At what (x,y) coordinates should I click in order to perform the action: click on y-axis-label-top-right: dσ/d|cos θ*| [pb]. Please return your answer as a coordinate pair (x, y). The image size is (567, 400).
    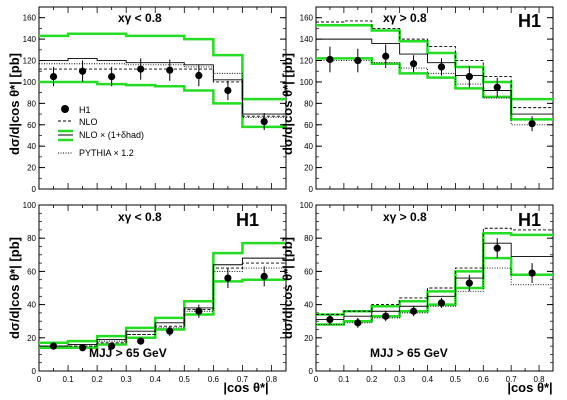
    Looking at the image, I should click on (287, 104).